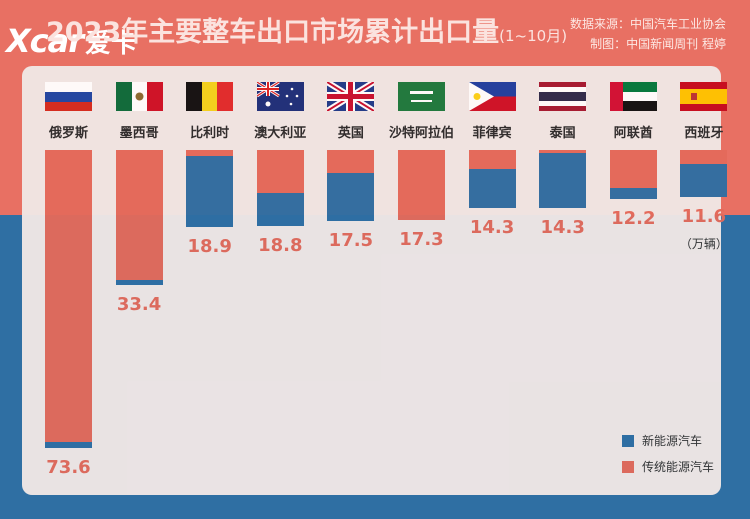  Describe the element at coordinates (704, 96) in the screenshot. I see `flag-spain-icon` at that location.